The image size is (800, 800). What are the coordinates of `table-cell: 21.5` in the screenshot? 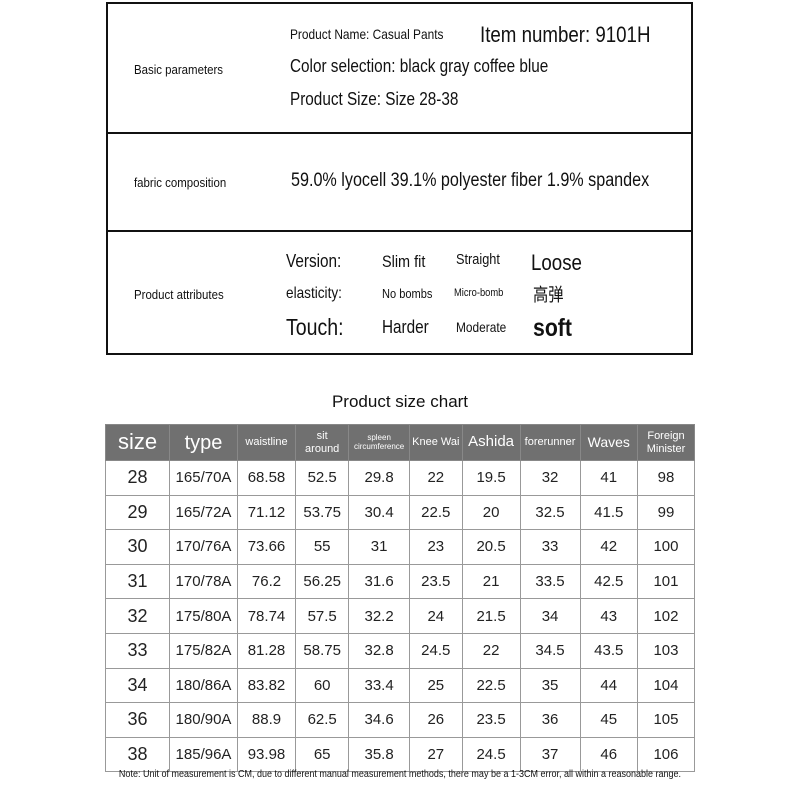 It's located at (491, 616).